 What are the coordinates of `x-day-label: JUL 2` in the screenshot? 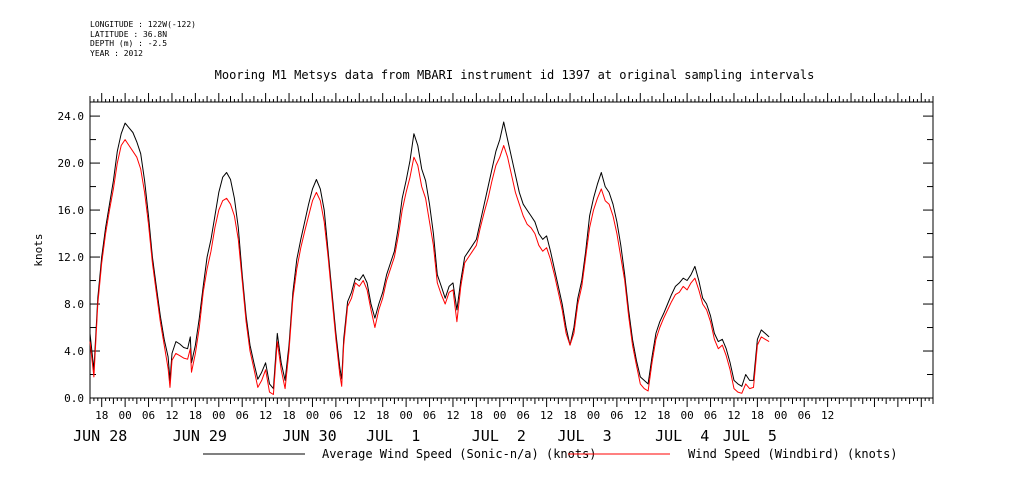 It's located at (499, 436).